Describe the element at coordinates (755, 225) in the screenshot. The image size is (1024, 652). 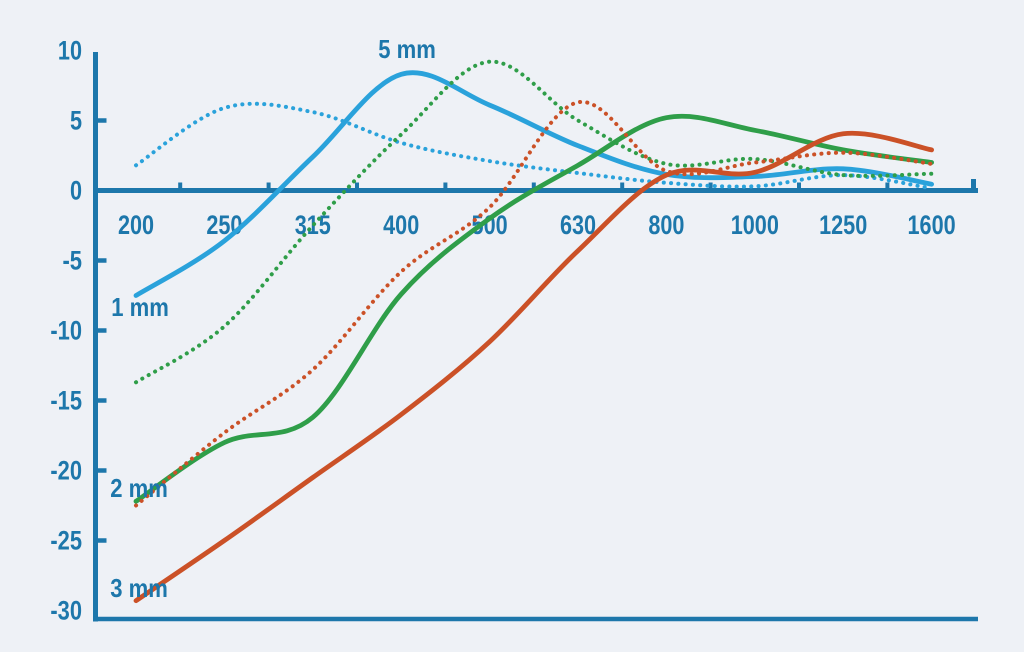
I see `x-axis-tick-label: 1000` at that location.